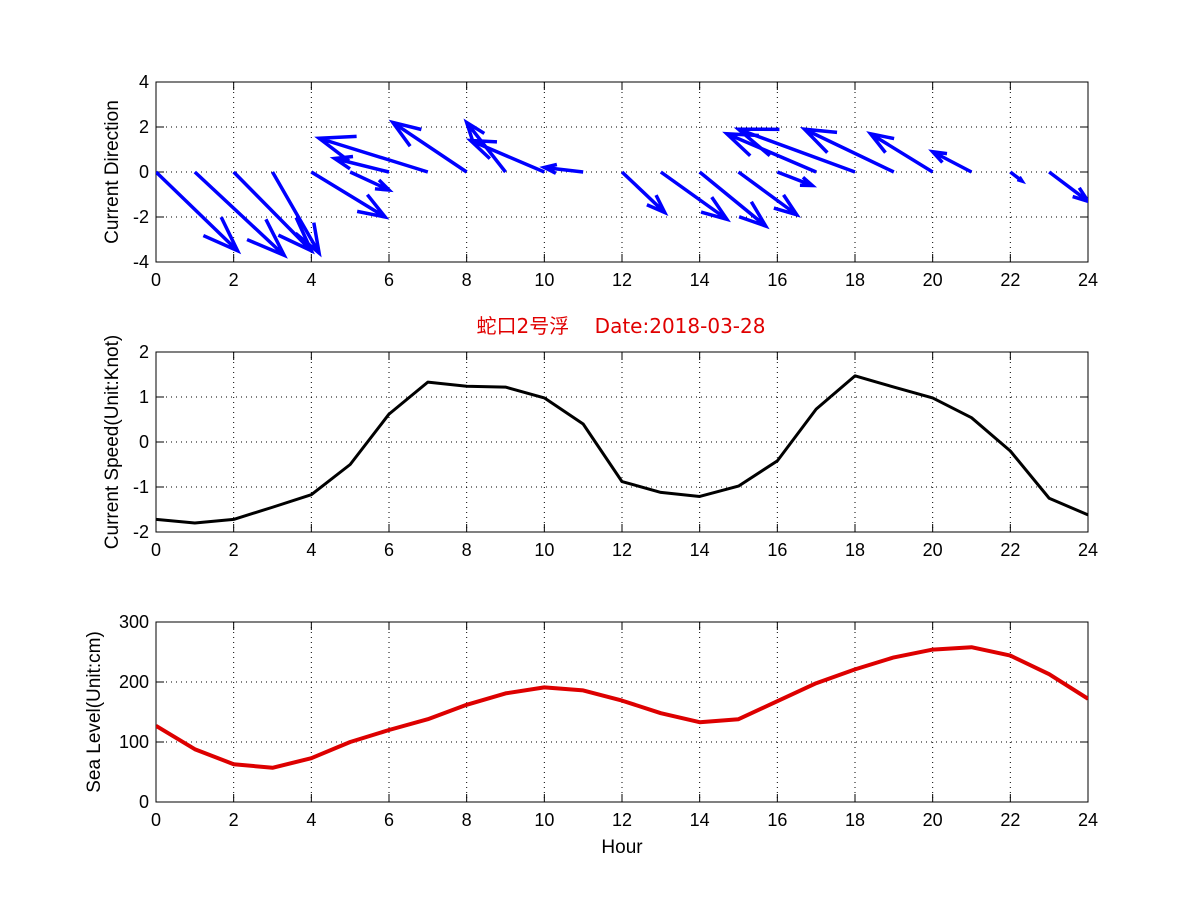 This screenshot has width=1201, height=901. What do you see at coordinates (112, 442) in the screenshot?
I see `y-axis-label: Current Speed(Unit:Knot)` at bounding box center [112, 442].